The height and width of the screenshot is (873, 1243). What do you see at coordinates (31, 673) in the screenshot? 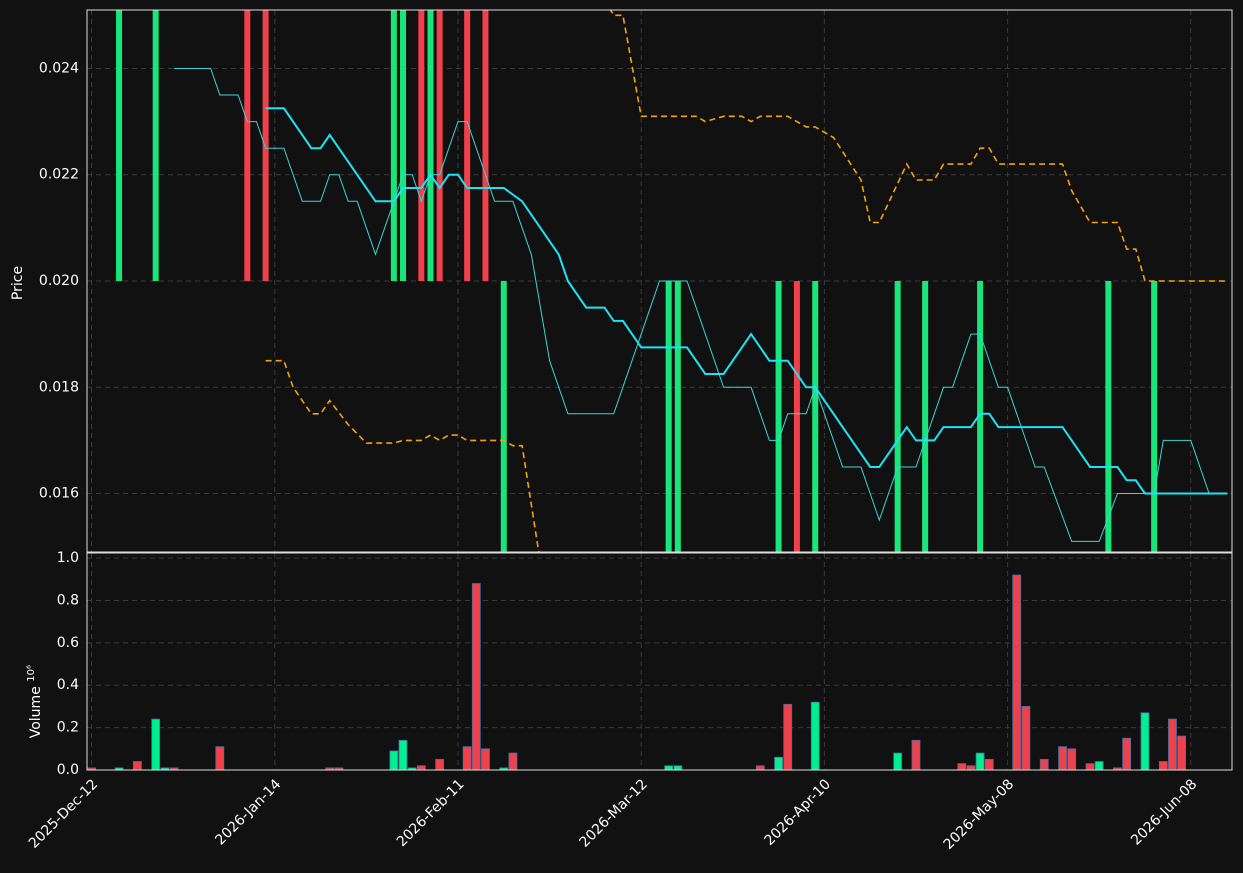
I see `y-axis-unit: 10⁶` at bounding box center [31, 673].